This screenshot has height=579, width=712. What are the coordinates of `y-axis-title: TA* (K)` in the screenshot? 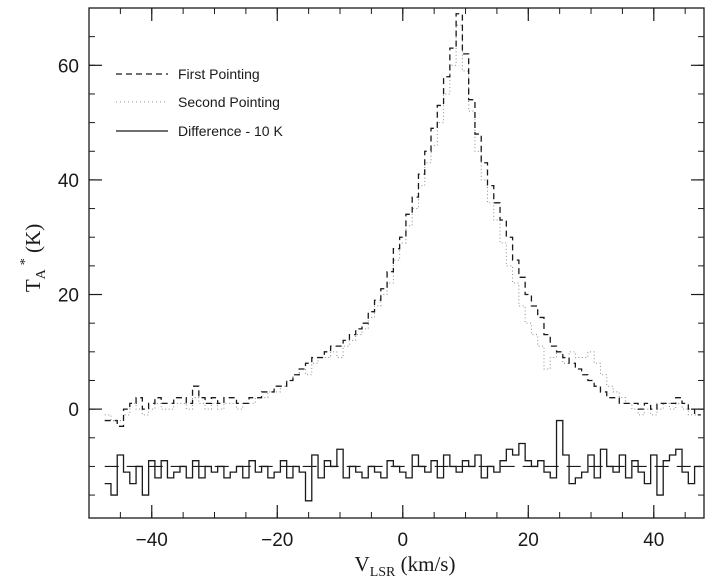 It's located at (33, 258).